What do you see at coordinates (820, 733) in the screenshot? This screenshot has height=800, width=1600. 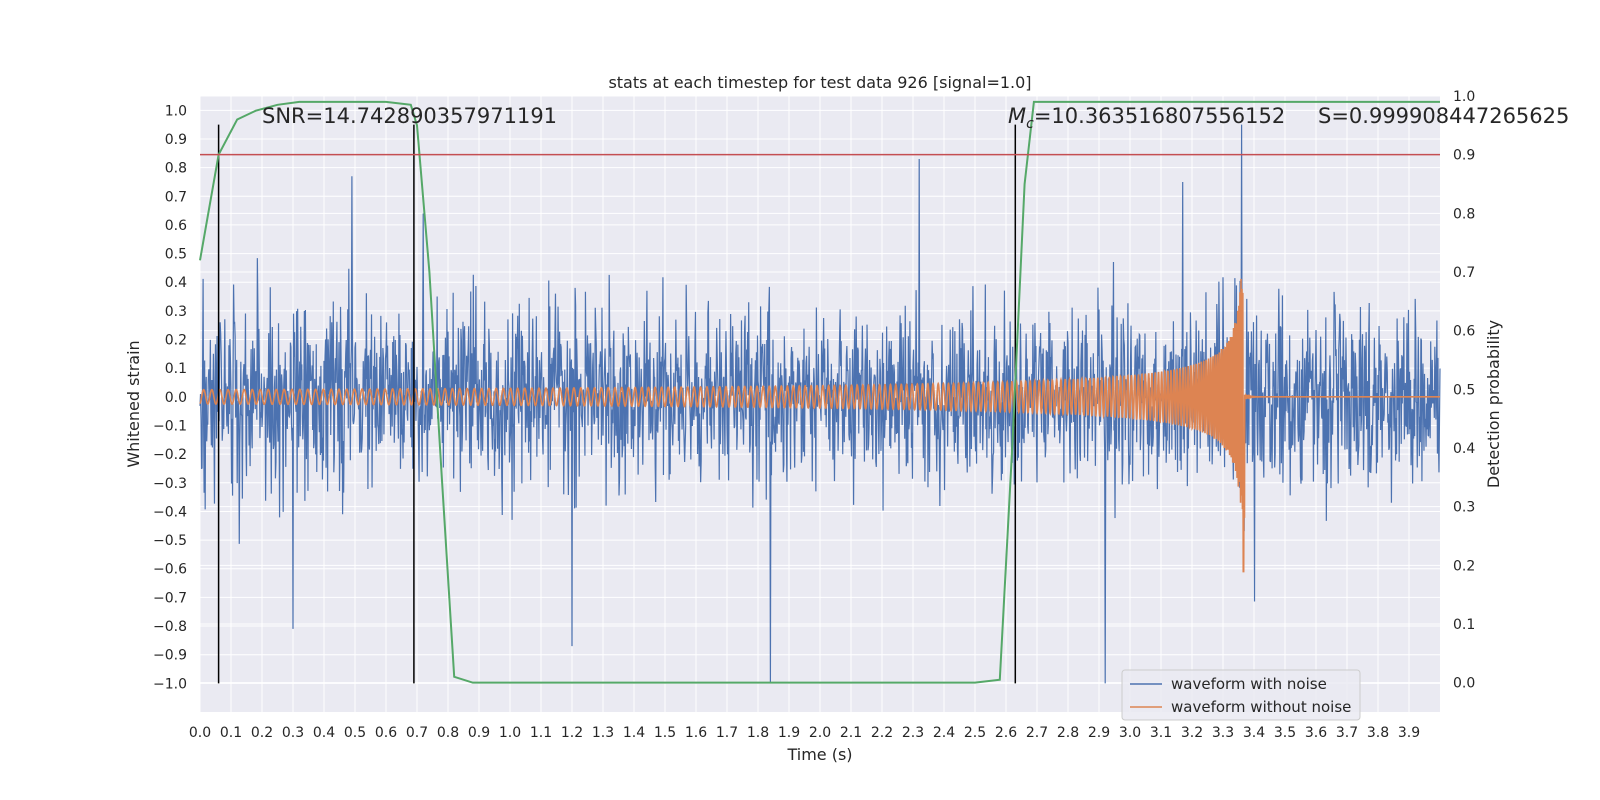 I see `x-tick-2p0: 2.0` at bounding box center [820, 733].